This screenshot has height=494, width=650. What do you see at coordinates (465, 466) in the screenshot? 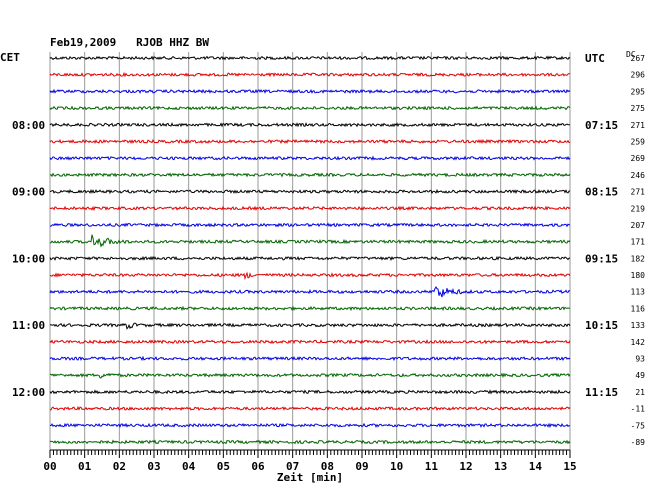
I see `x-tick-label: 12` at bounding box center [465, 466].